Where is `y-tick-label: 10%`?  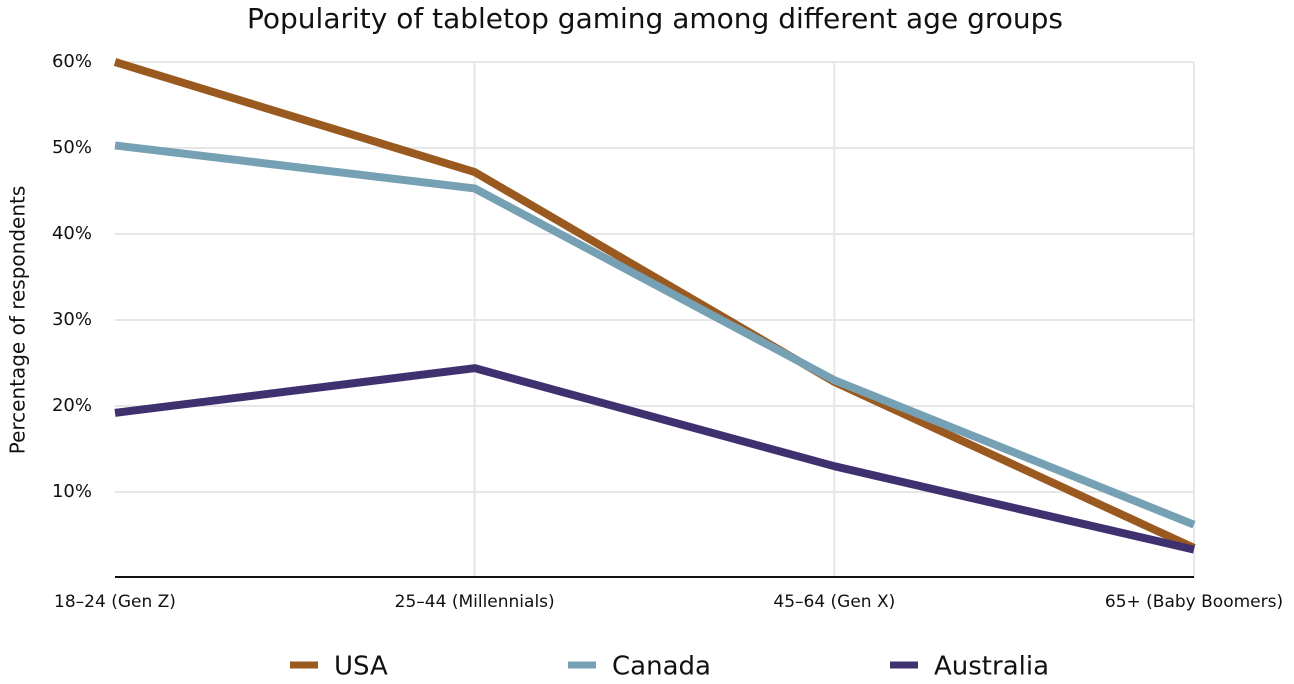
y-tick-label: 10% is located at coordinates (72, 491).